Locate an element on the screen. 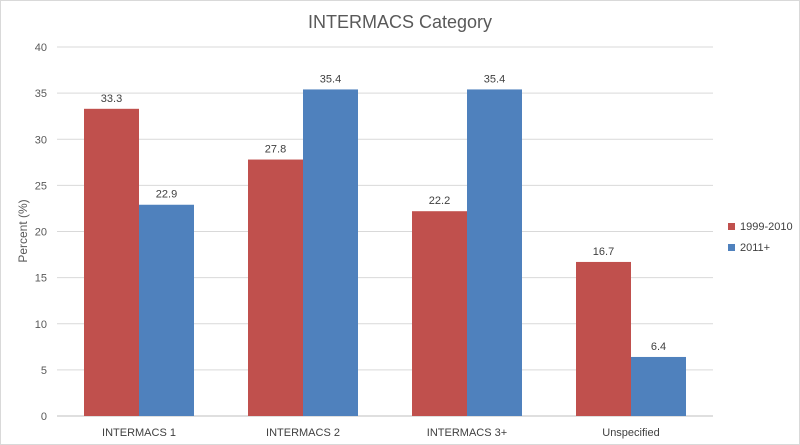 The image size is (800, 445). chart-title: INTERMACS Category is located at coordinates (400, 22).